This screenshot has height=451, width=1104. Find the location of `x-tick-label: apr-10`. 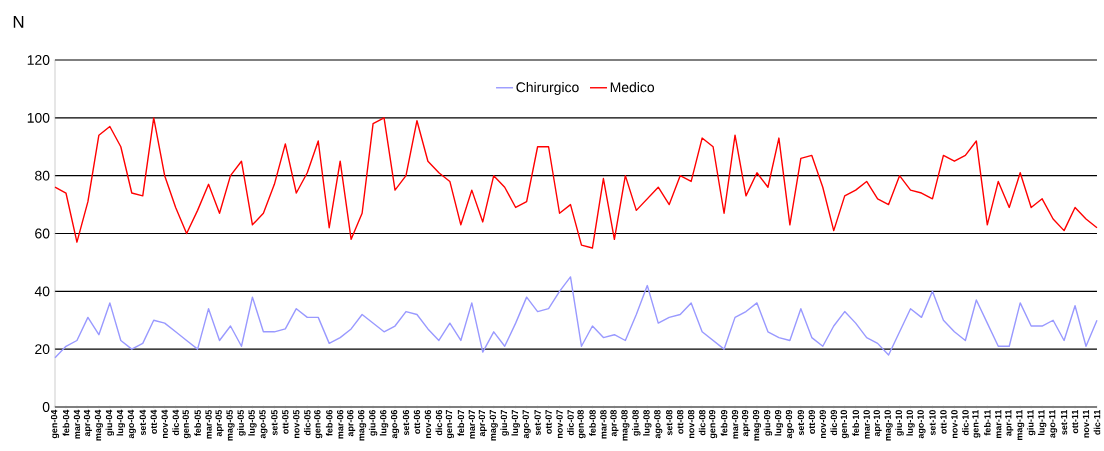

x-tick-label: apr-10 is located at coordinates (877, 423).